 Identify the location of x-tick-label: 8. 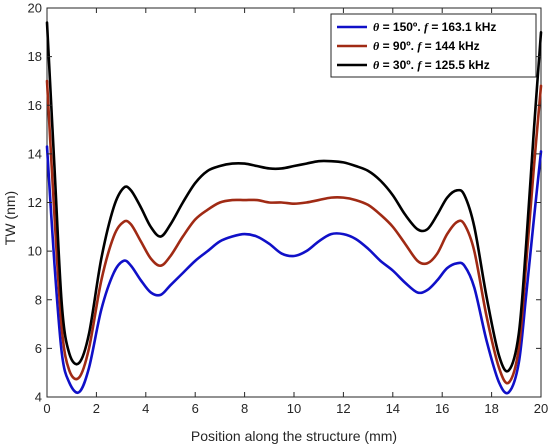
(244, 408).